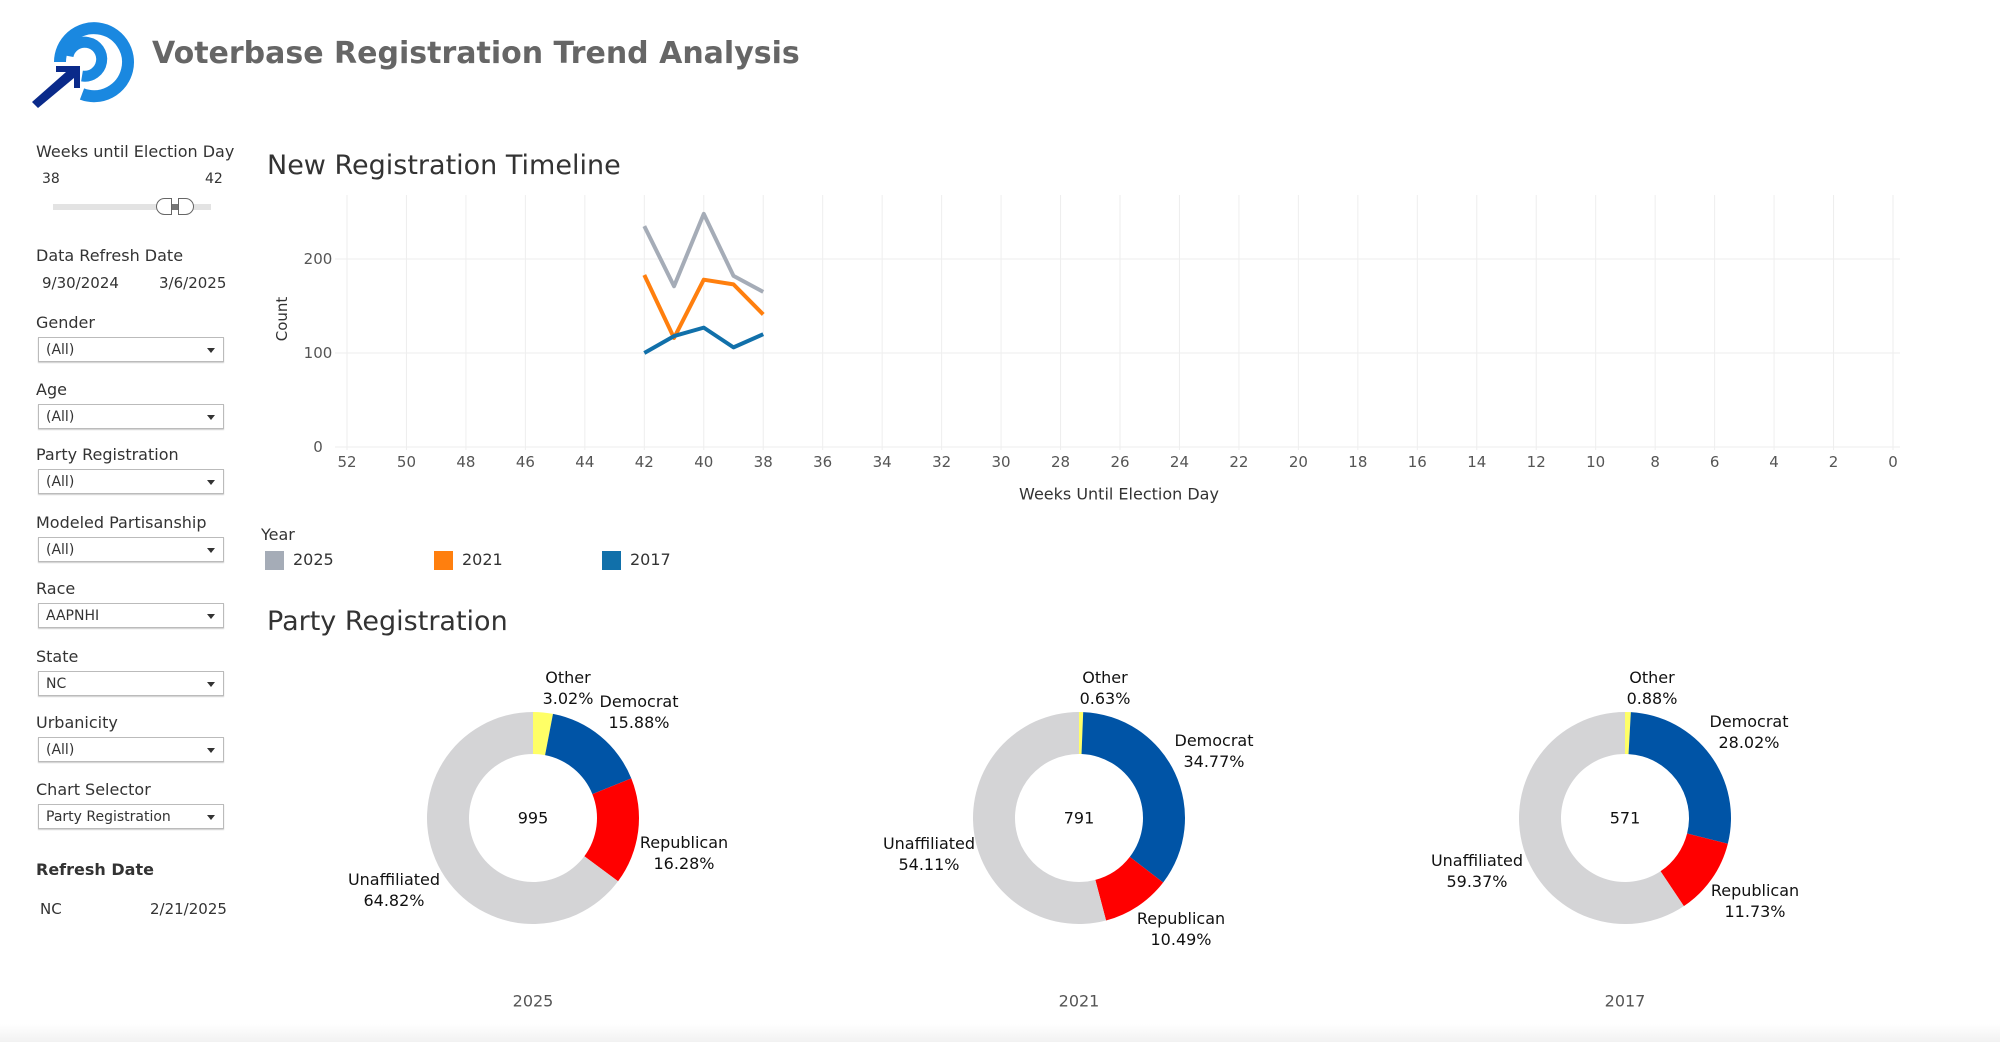  What do you see at coordinates (929, 864) in the screenshot?
I see `slice-percent: 54.11%` at bounding box center [929, 864].